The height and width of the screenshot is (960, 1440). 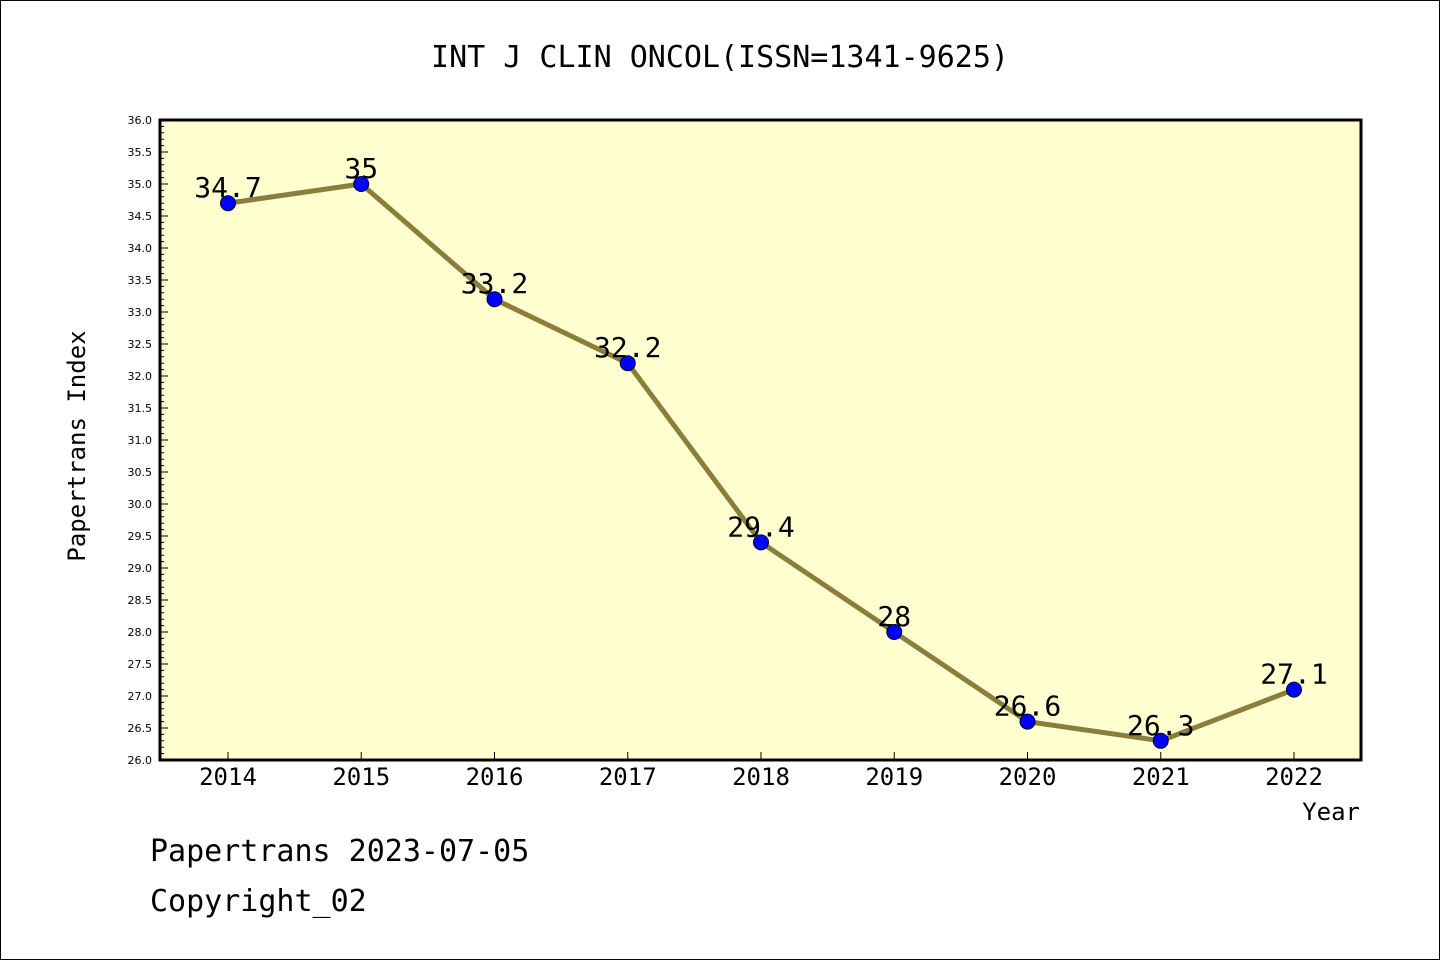 What do you see at coordinates (140, 504) in the screenshot?
I see `y-tick-label: 30.0` at bounding box center [140, 504].